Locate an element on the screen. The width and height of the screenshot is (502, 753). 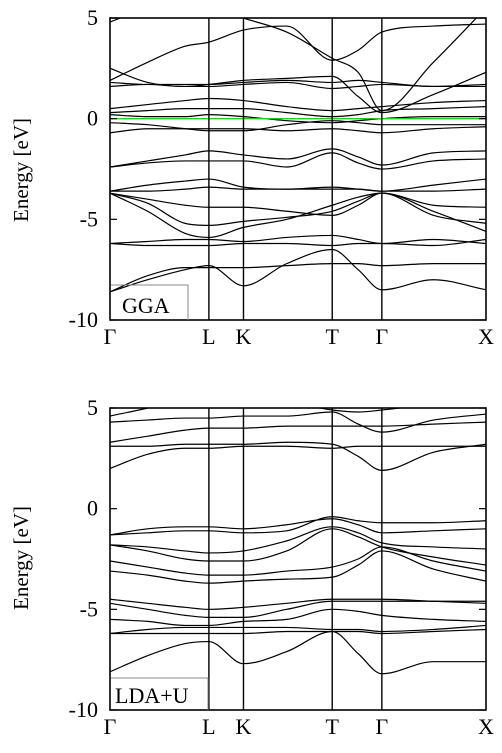
ldau-ytick-label: 0 is located at coordinates (92, 508).